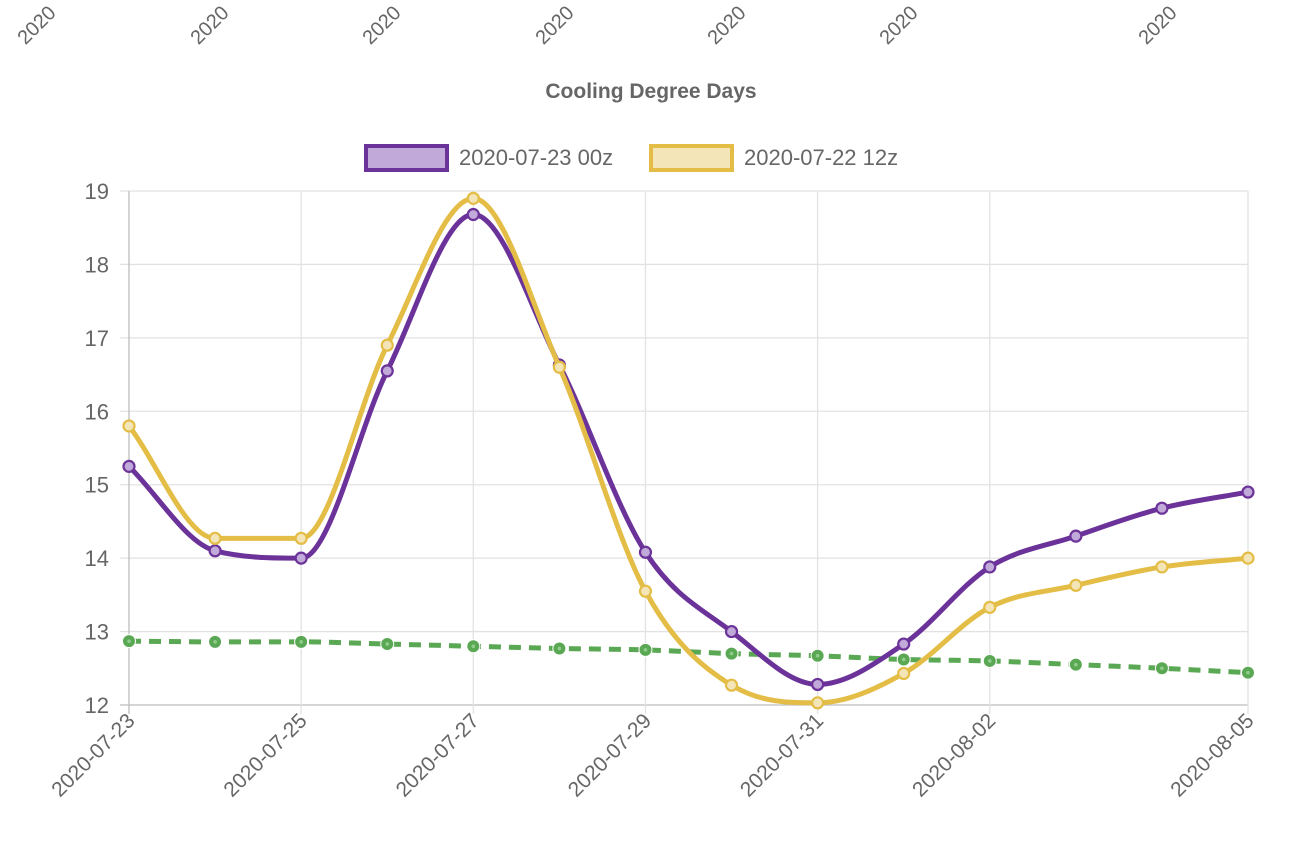  Describe the element at coordinates (598, 25) in the screenshot. I see `top-chart-cropped-ticks: 2020 2020 2020 2020 2020 2020 2020` at that location.